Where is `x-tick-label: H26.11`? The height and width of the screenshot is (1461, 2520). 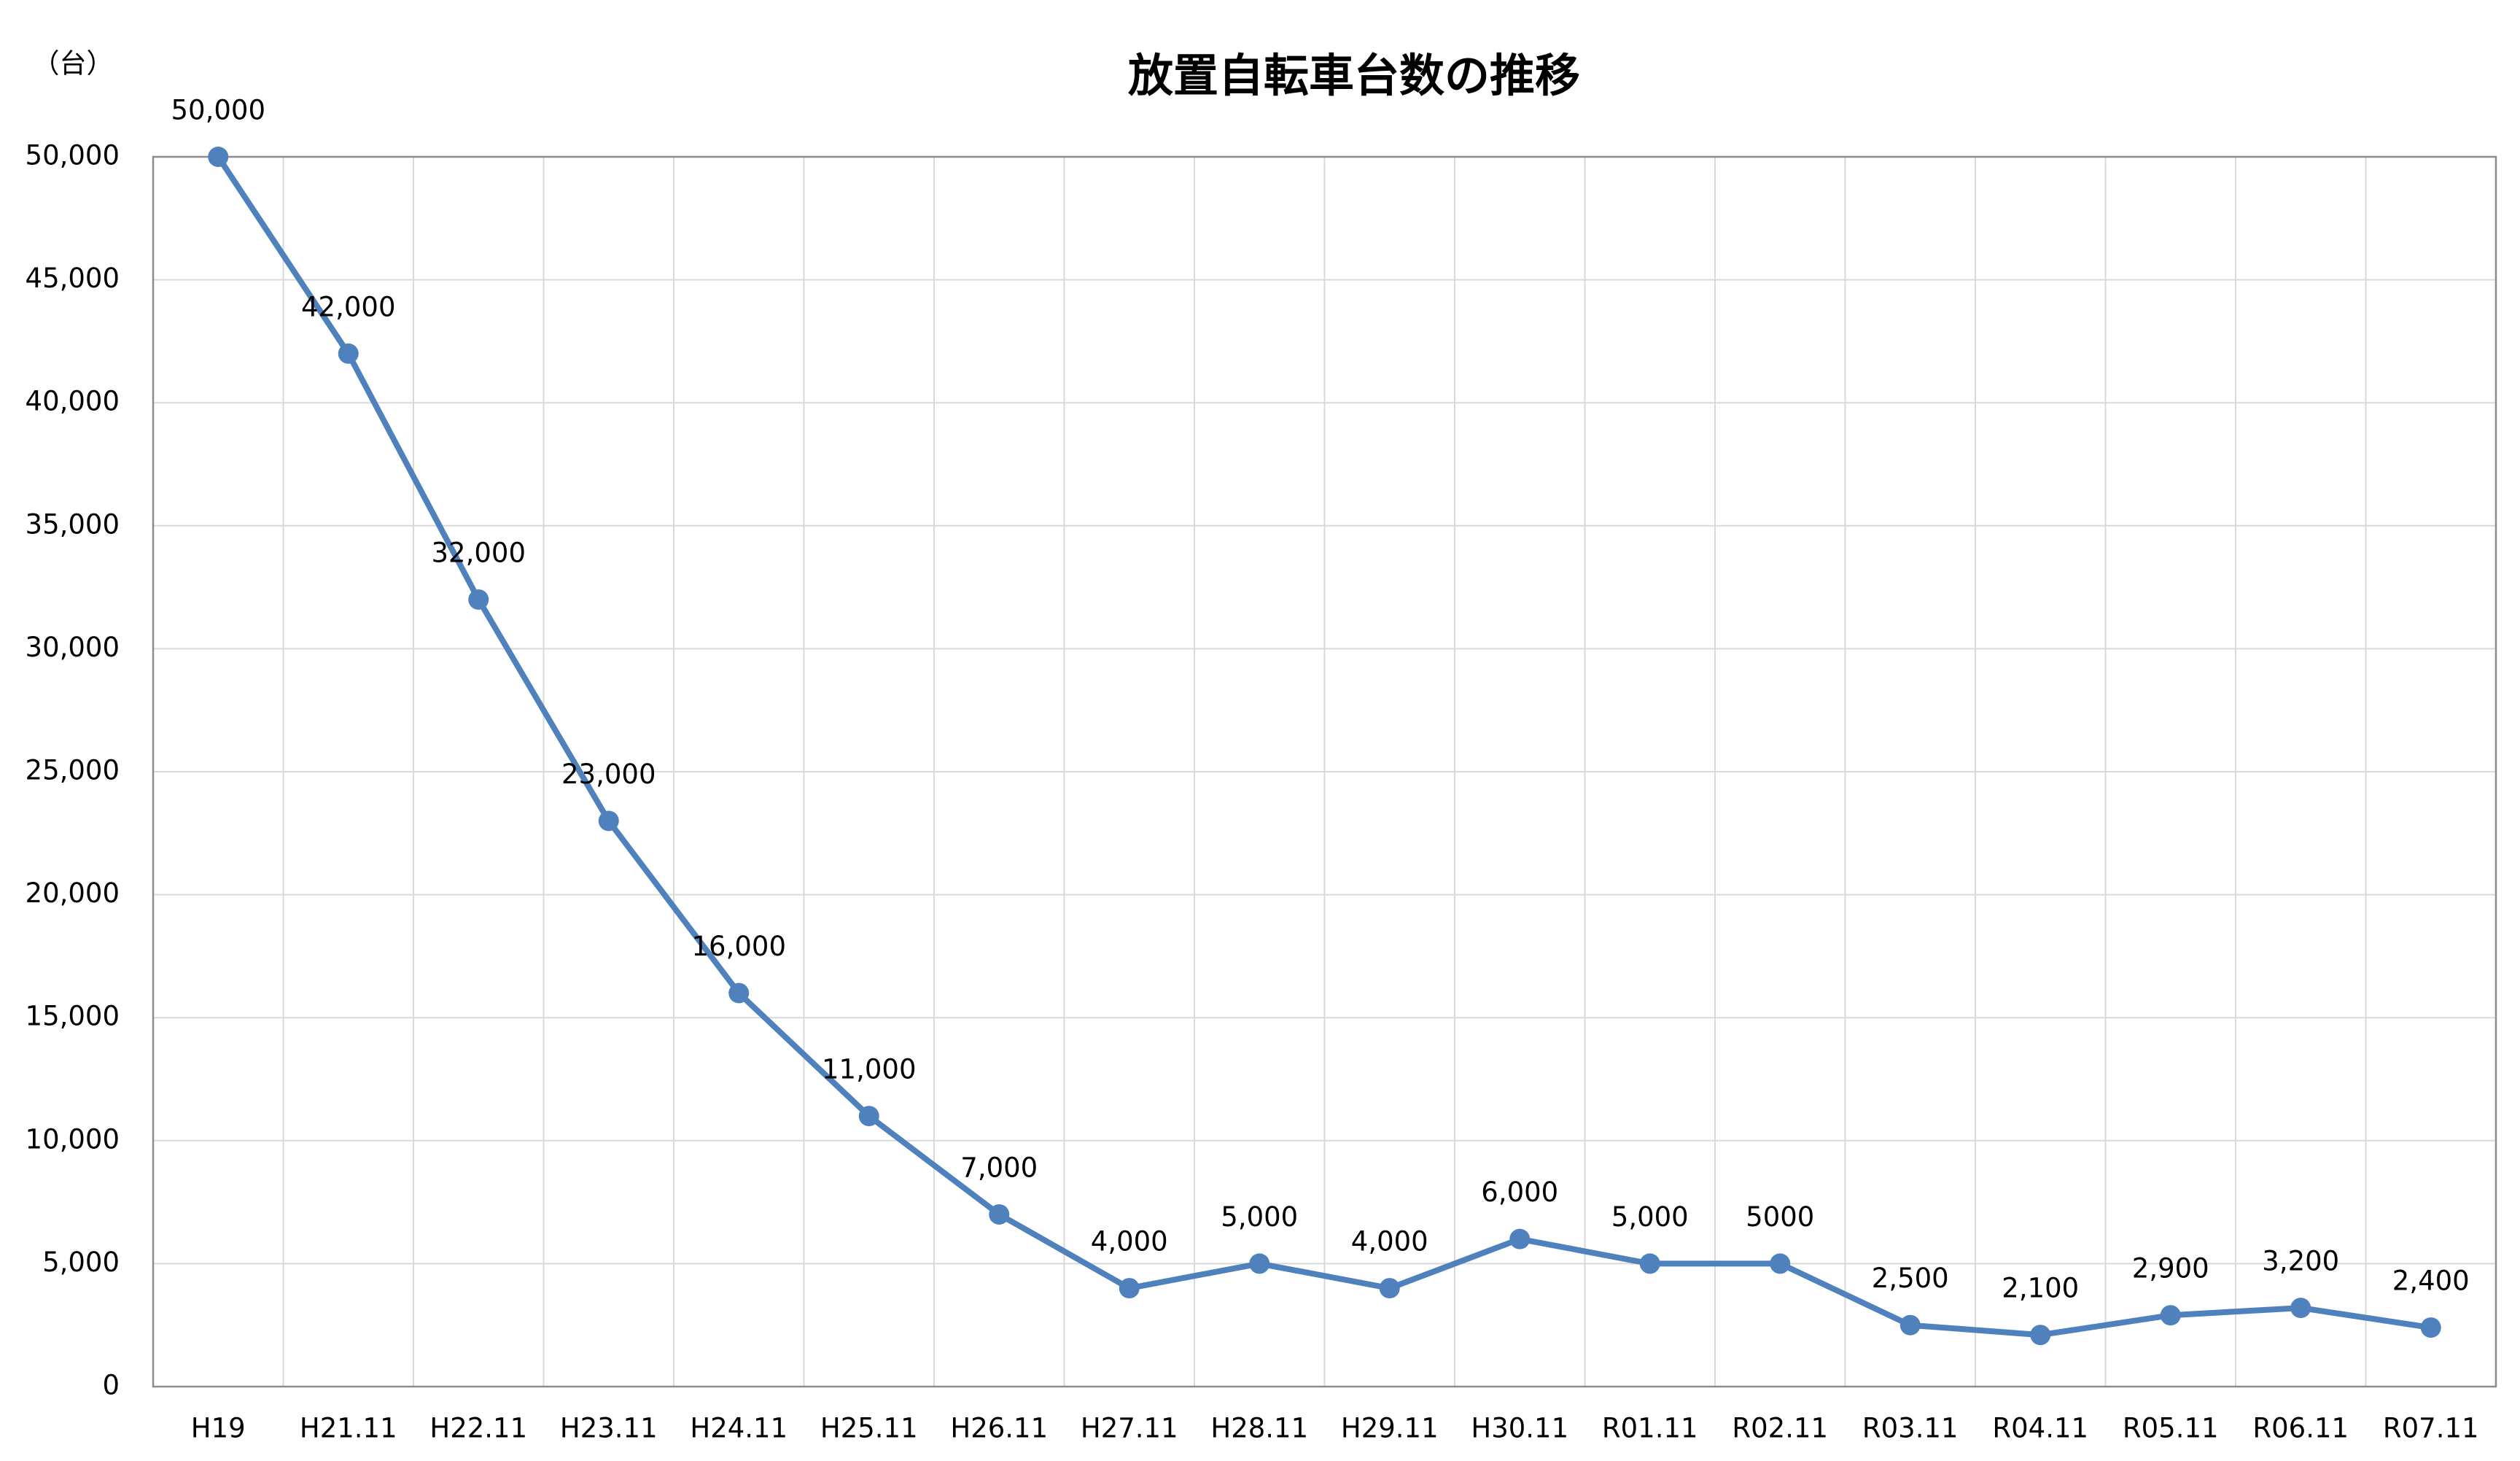 x-tick-label: H26.11 is located at coordinates (999, 1428).